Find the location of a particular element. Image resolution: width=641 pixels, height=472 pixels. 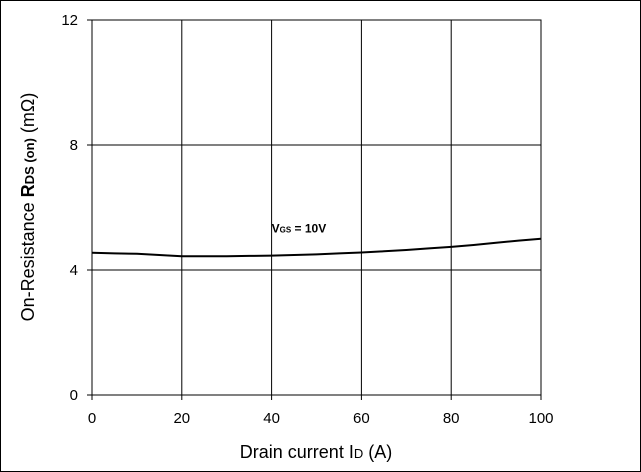

x-axis-title: Drain current ID (A) is located at coordinates (316, 452).